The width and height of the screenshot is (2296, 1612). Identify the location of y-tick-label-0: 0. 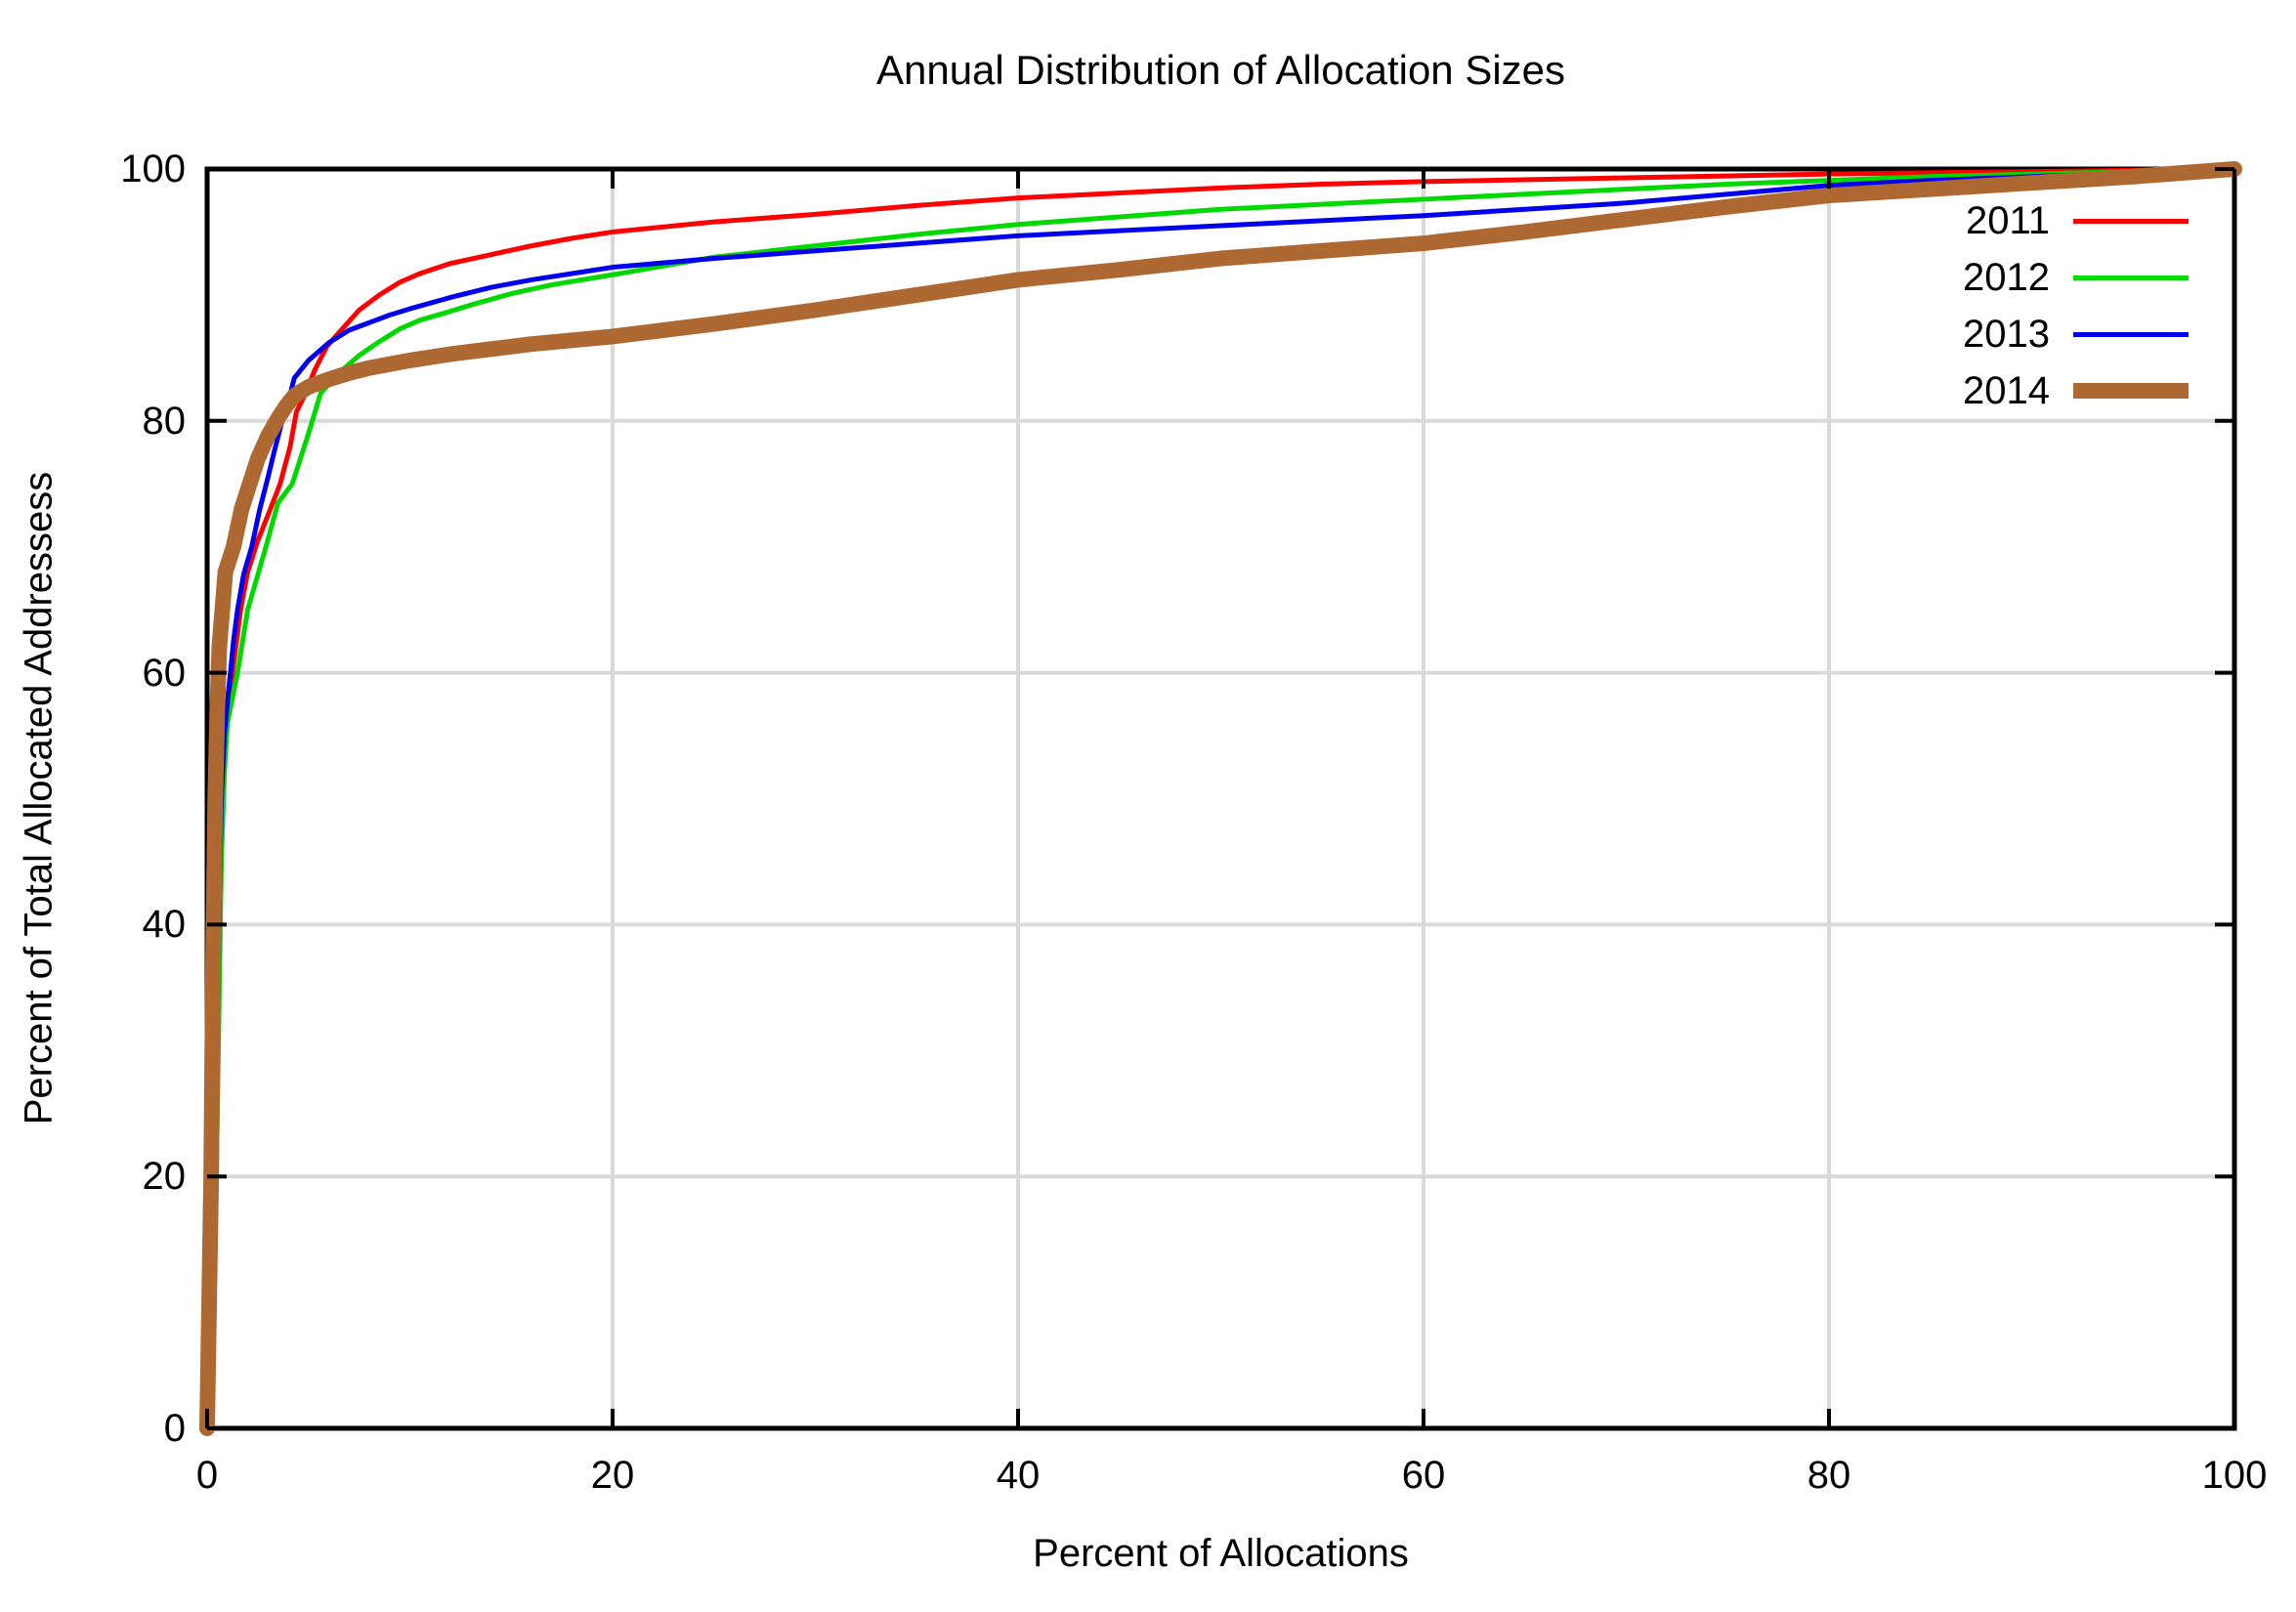
(174, 1428).